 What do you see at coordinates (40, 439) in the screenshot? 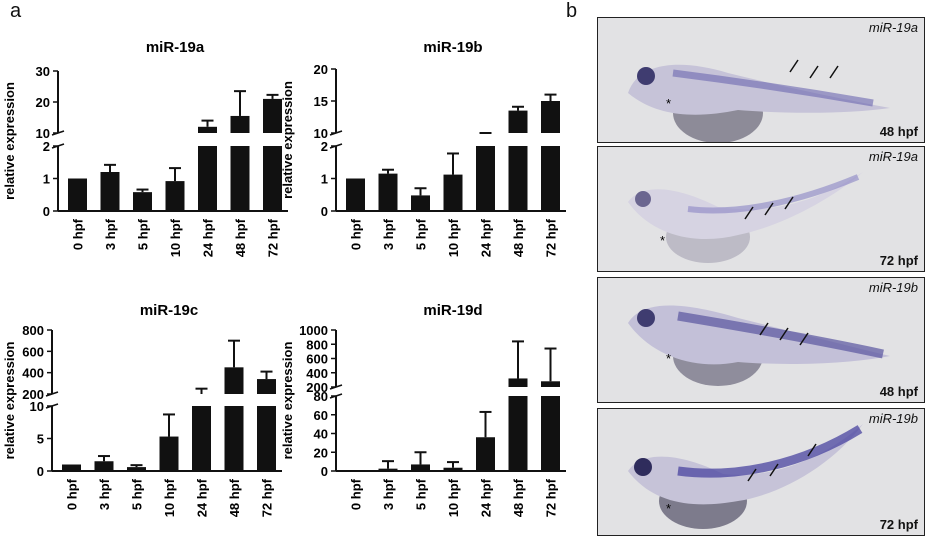
I see `y-tick-label: 5` at bounding box center [40, 439].